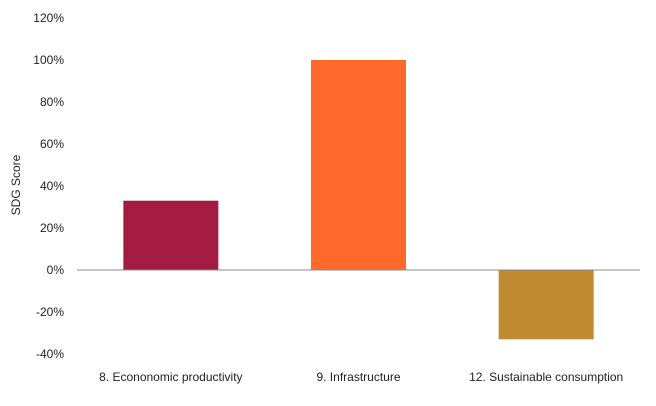 The image size is (656, 406). What do you see at coordinates (50, 354) in the screenshot?
I see `y-tick-label: -40%` at bounding box center [50, 354].